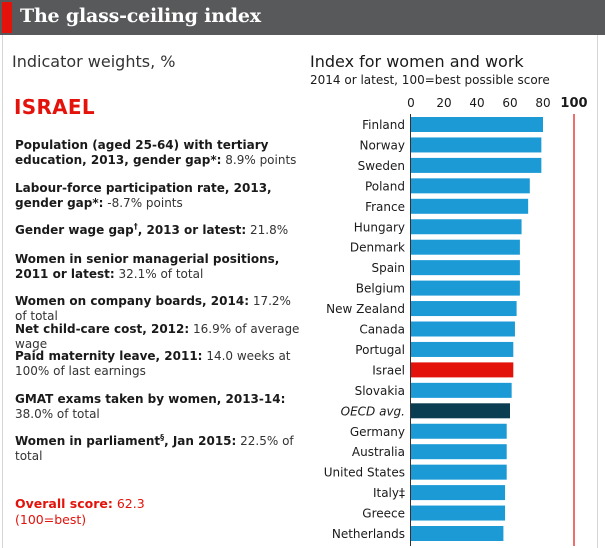 Image resolution: width=605 pixels, height=548 pixels. What do you see at coordinates (302, 17) in the screenshot?
I see `header-bar: The glass-ceiling index` at bounding box center [302, 17].